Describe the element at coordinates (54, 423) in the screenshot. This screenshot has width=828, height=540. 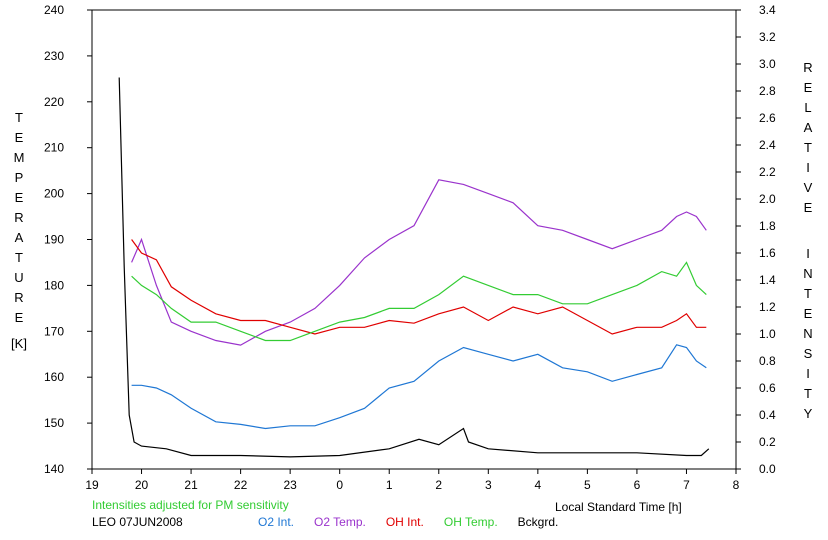
I see `y-left-tick-label: 150` at that location.